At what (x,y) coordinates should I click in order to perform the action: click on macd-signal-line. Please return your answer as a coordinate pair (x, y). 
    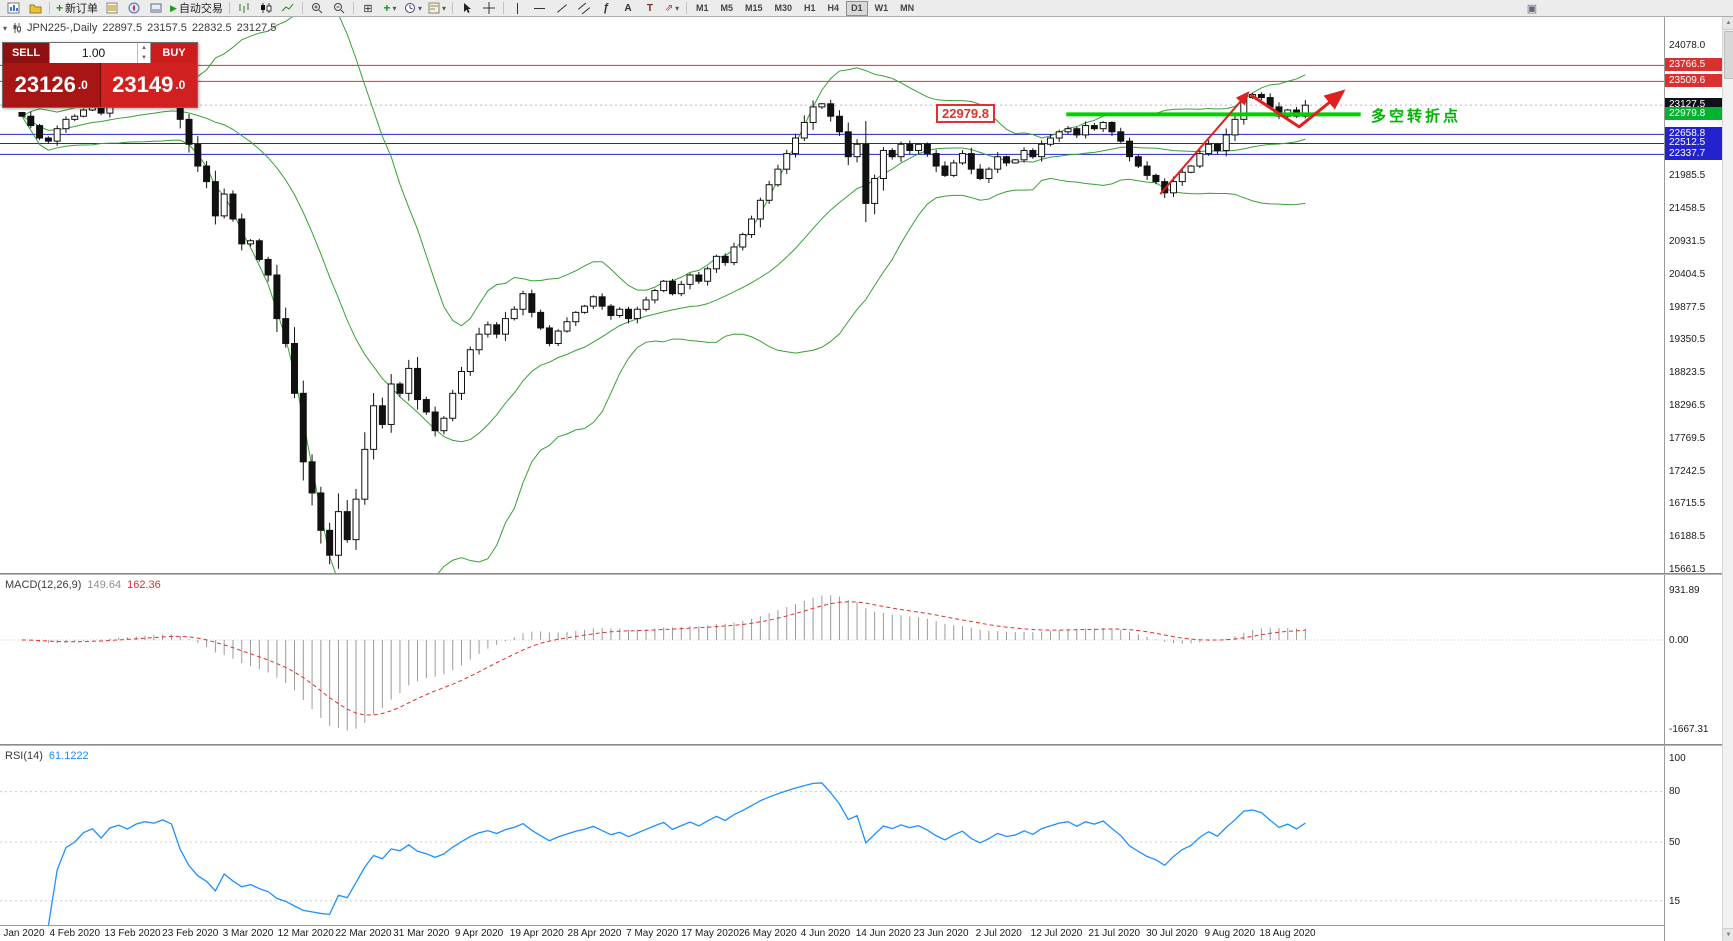
    Looking at the image, I should click on (663, 658).